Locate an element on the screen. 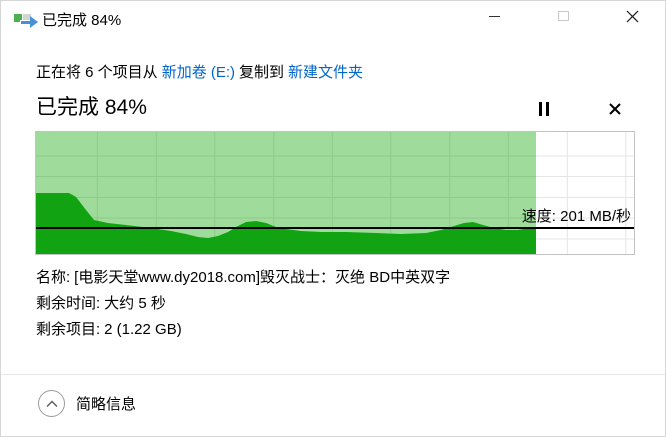 The height and width of the screenshot is (437, 666). maximize-button is located at coordinates (563, 16).